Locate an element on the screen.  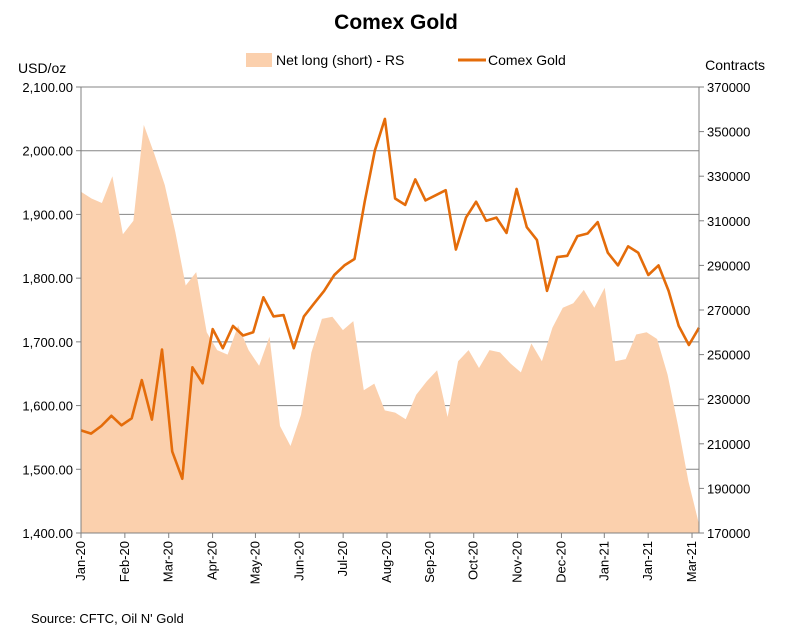
right-tick-label: 250000 is located at coordinates (728, 355).